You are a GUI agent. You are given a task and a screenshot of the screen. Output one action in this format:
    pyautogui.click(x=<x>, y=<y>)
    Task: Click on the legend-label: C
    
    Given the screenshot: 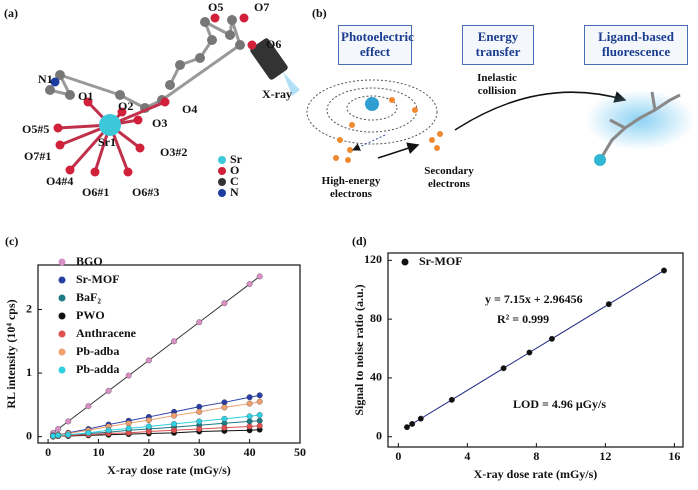 What is the action you would take?
    pyautogui.click(x=234, y=181)
    